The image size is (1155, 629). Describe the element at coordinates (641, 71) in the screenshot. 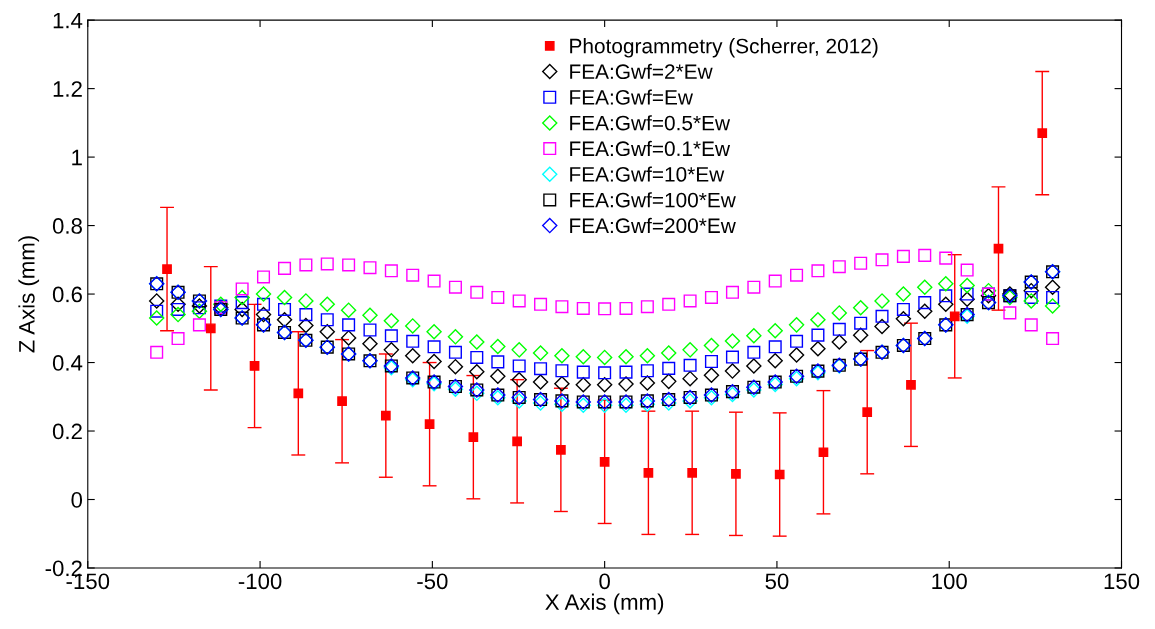

I see `legend-label: FEA:Gwf=2*Ew` at that location.